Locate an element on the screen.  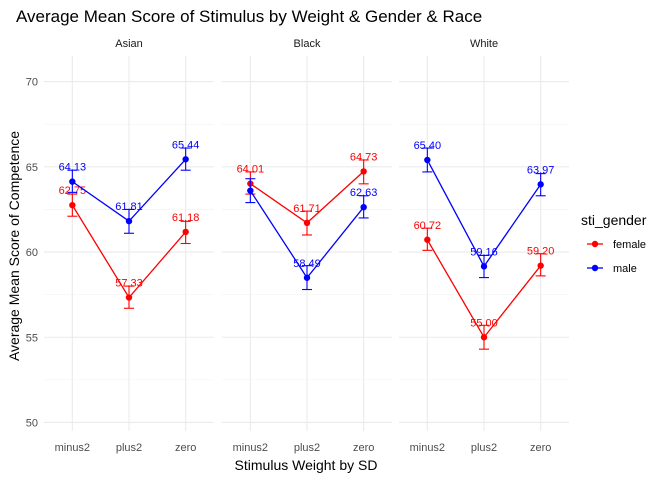
series-male: 64.13 61.81 65.44 is located at coordinates (129, 186).